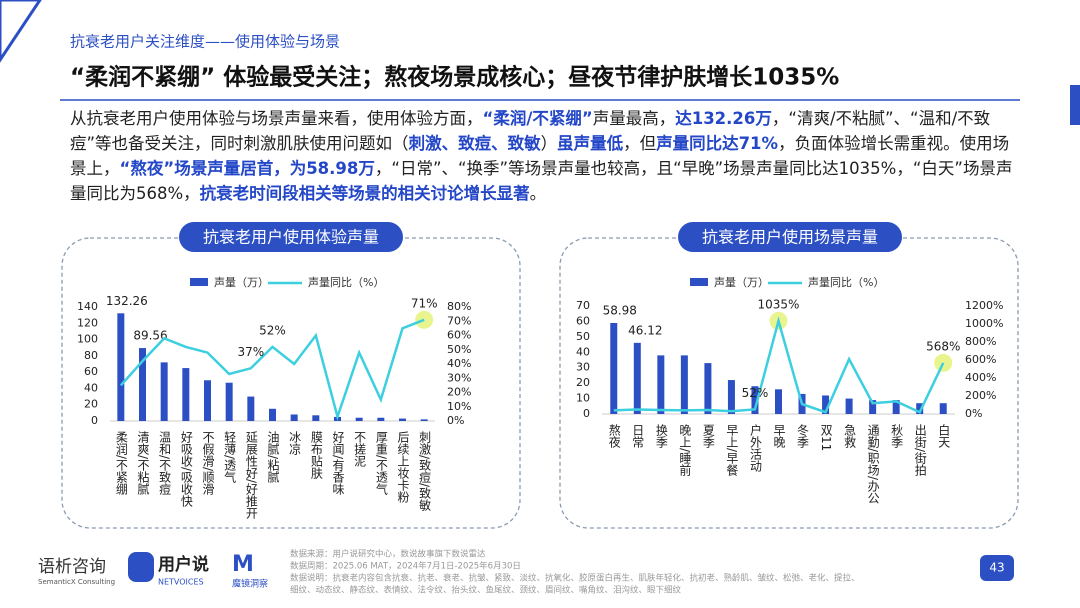  Describe the element at coordinates (980, 359) in the screenshot. I see `y2-tick-label: 600%` at that location.